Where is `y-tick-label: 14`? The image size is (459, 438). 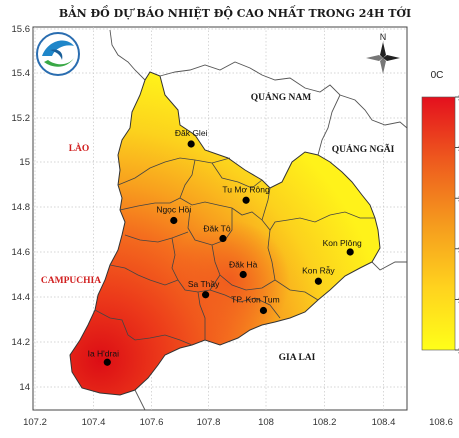 y-tick-label: 14 is located at coordinates (24, 387).